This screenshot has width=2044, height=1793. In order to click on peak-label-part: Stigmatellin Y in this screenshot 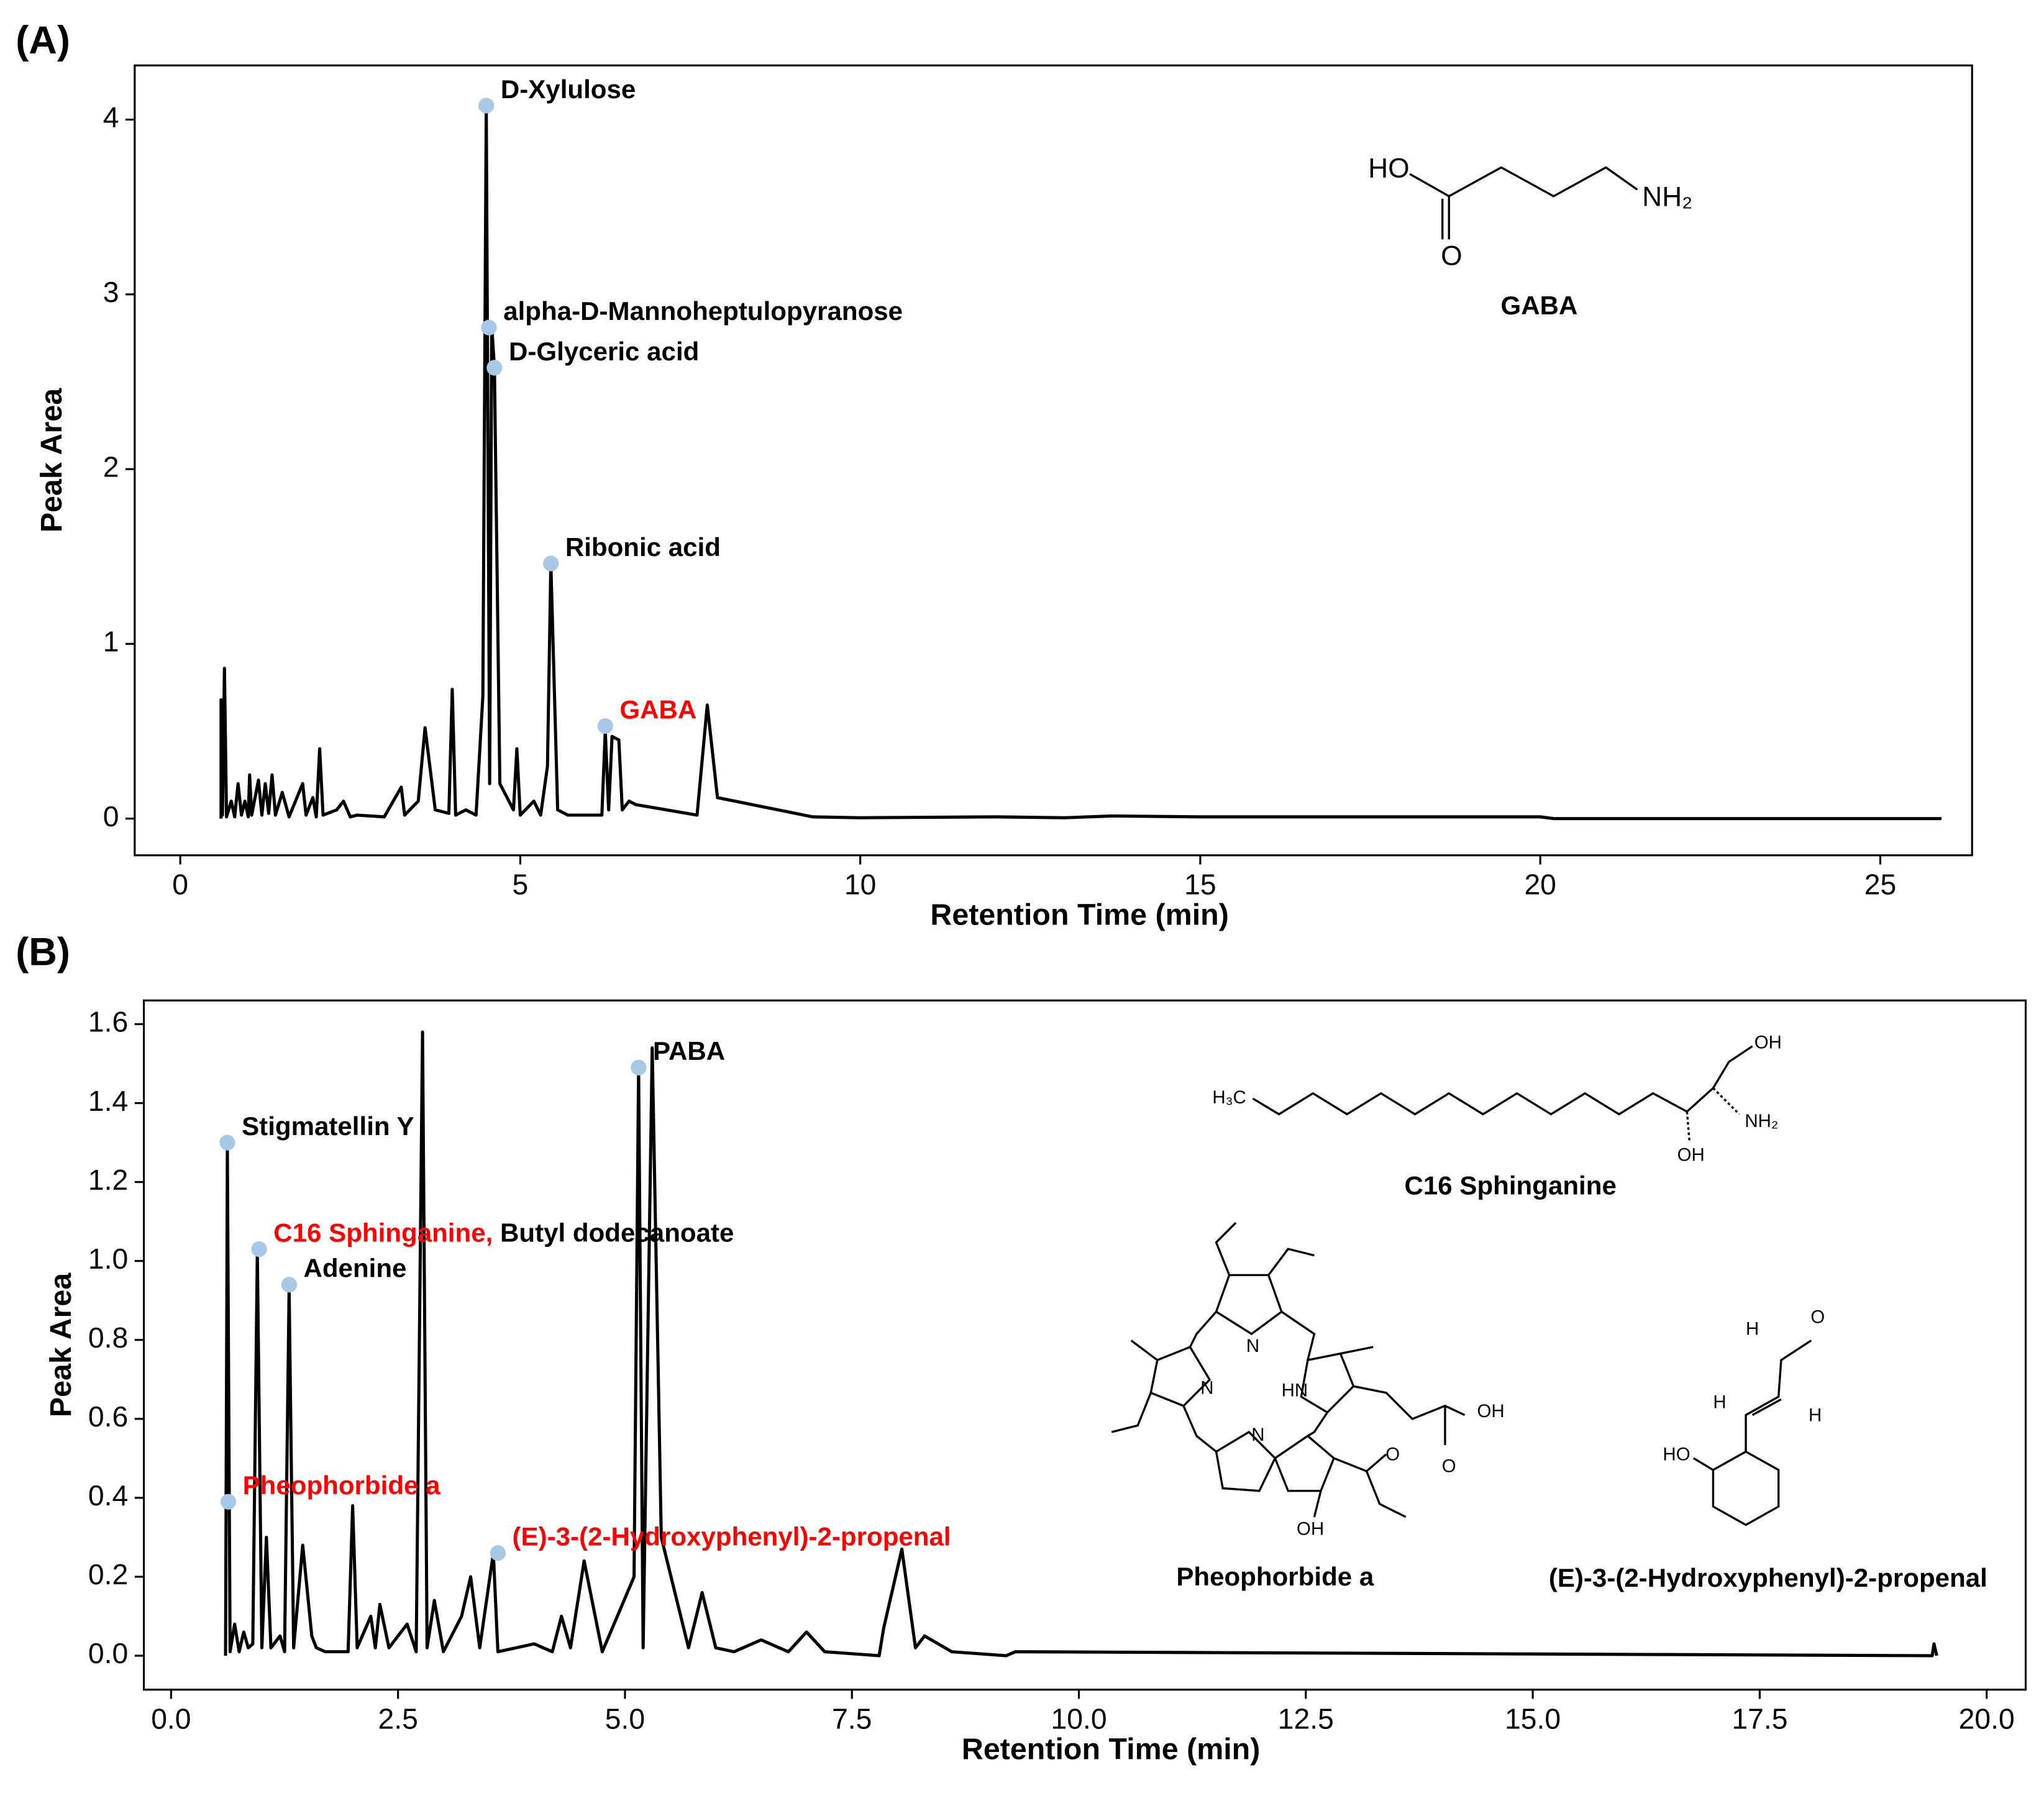, I will do `click(328, 1126)`.